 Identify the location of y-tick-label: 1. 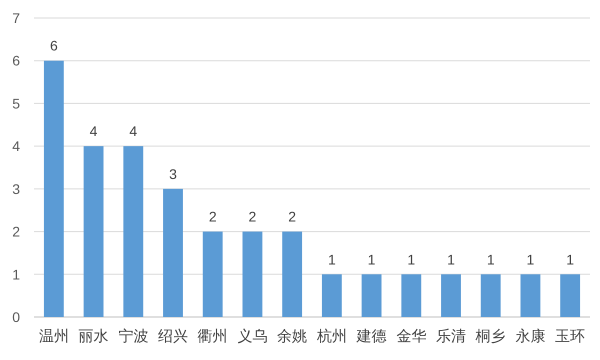
(16, 274).